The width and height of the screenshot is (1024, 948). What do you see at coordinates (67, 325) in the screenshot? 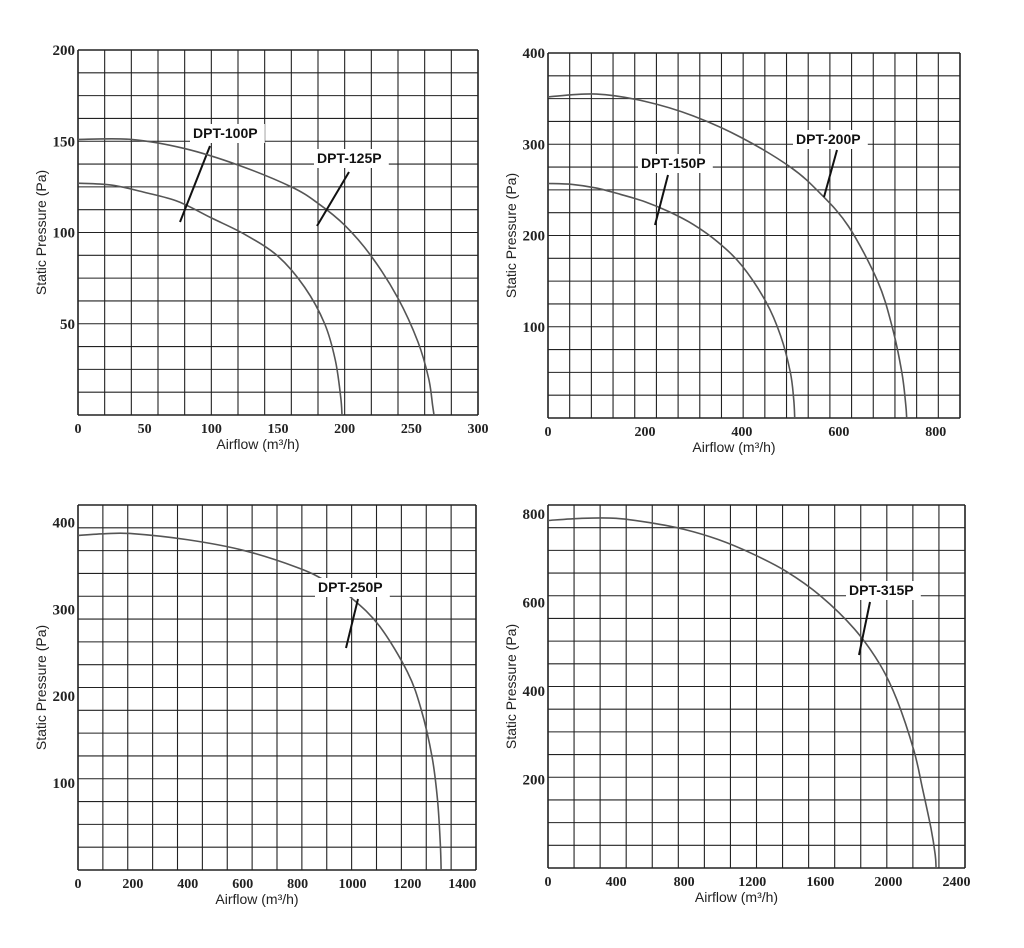
I see `y-tick-label: 50` at bounding box center [67, 325].